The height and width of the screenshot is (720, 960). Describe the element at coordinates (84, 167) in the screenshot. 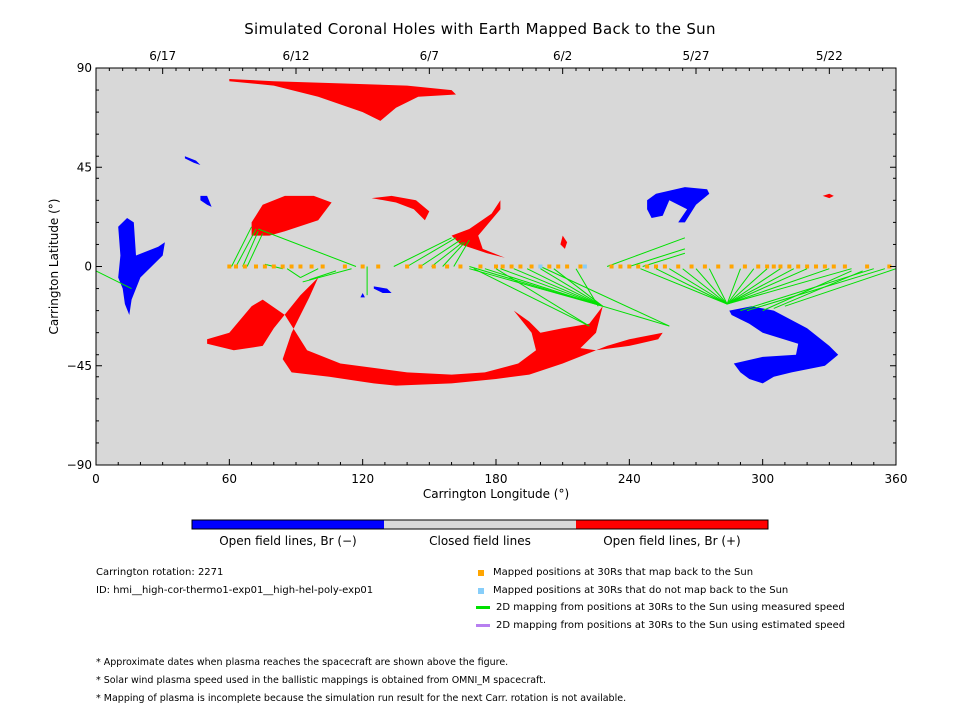

I see `y-tick-label-1: 45` at that location.